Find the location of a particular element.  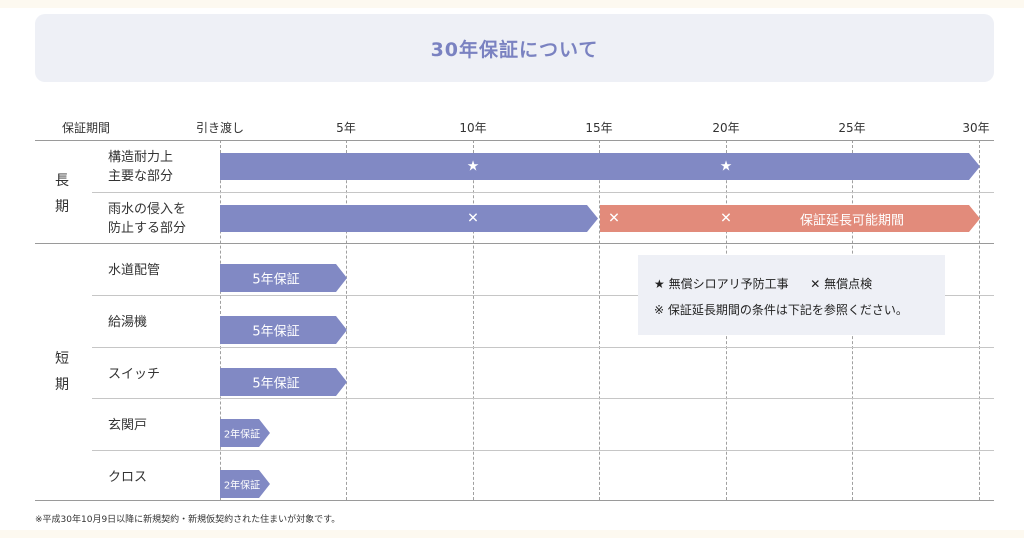

row-label-line: 主要な部分 is located at coordinates (141, 176).